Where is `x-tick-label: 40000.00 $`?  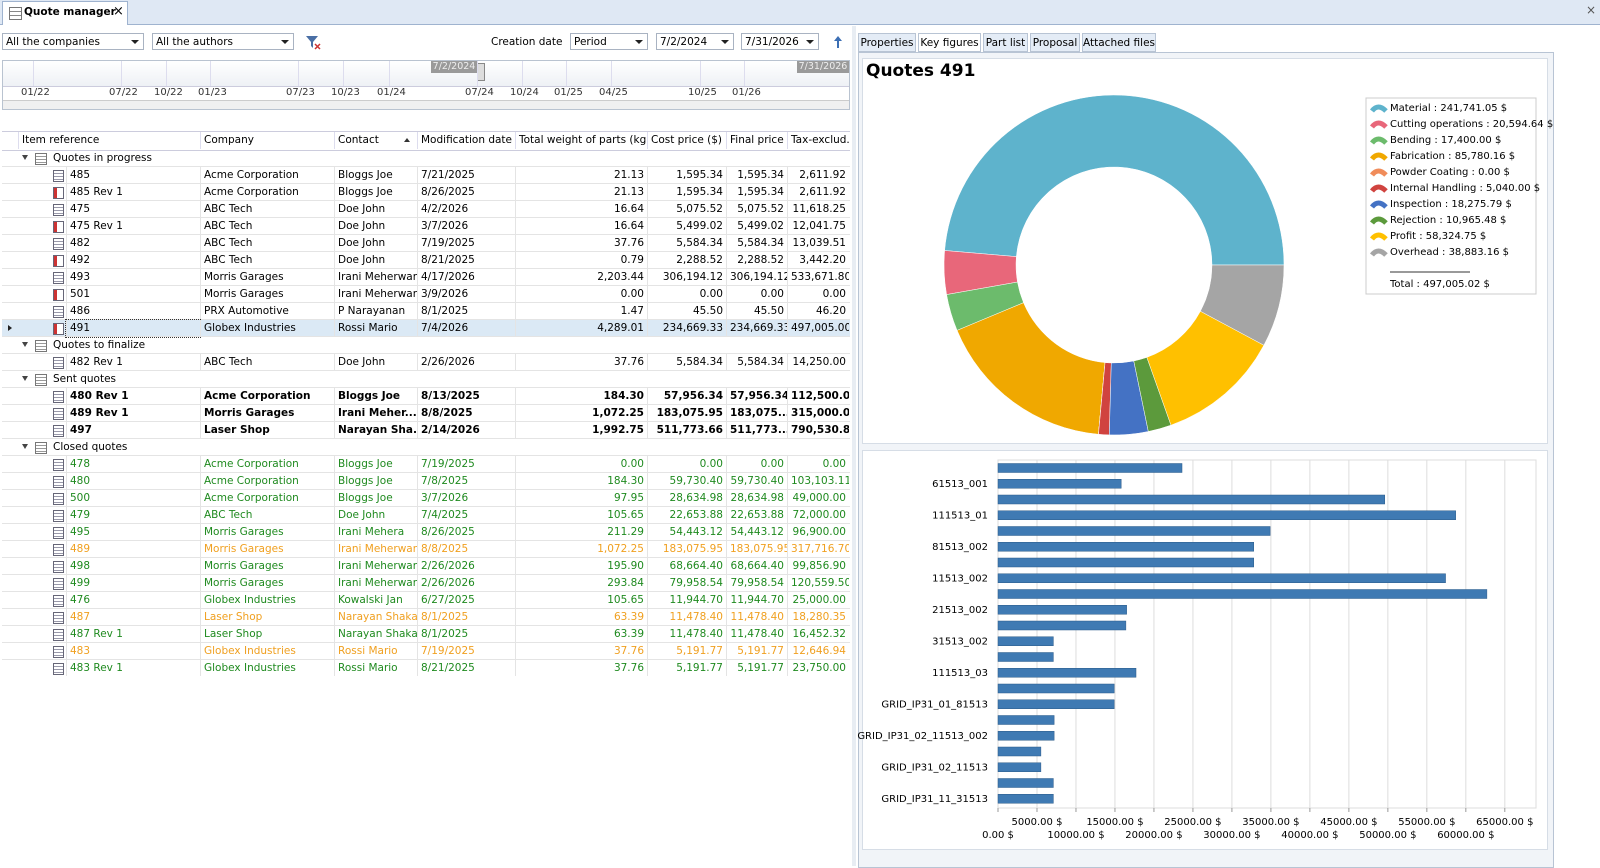
x-tick-label: 40000.00 $ is located at coordinates (1309, 835).